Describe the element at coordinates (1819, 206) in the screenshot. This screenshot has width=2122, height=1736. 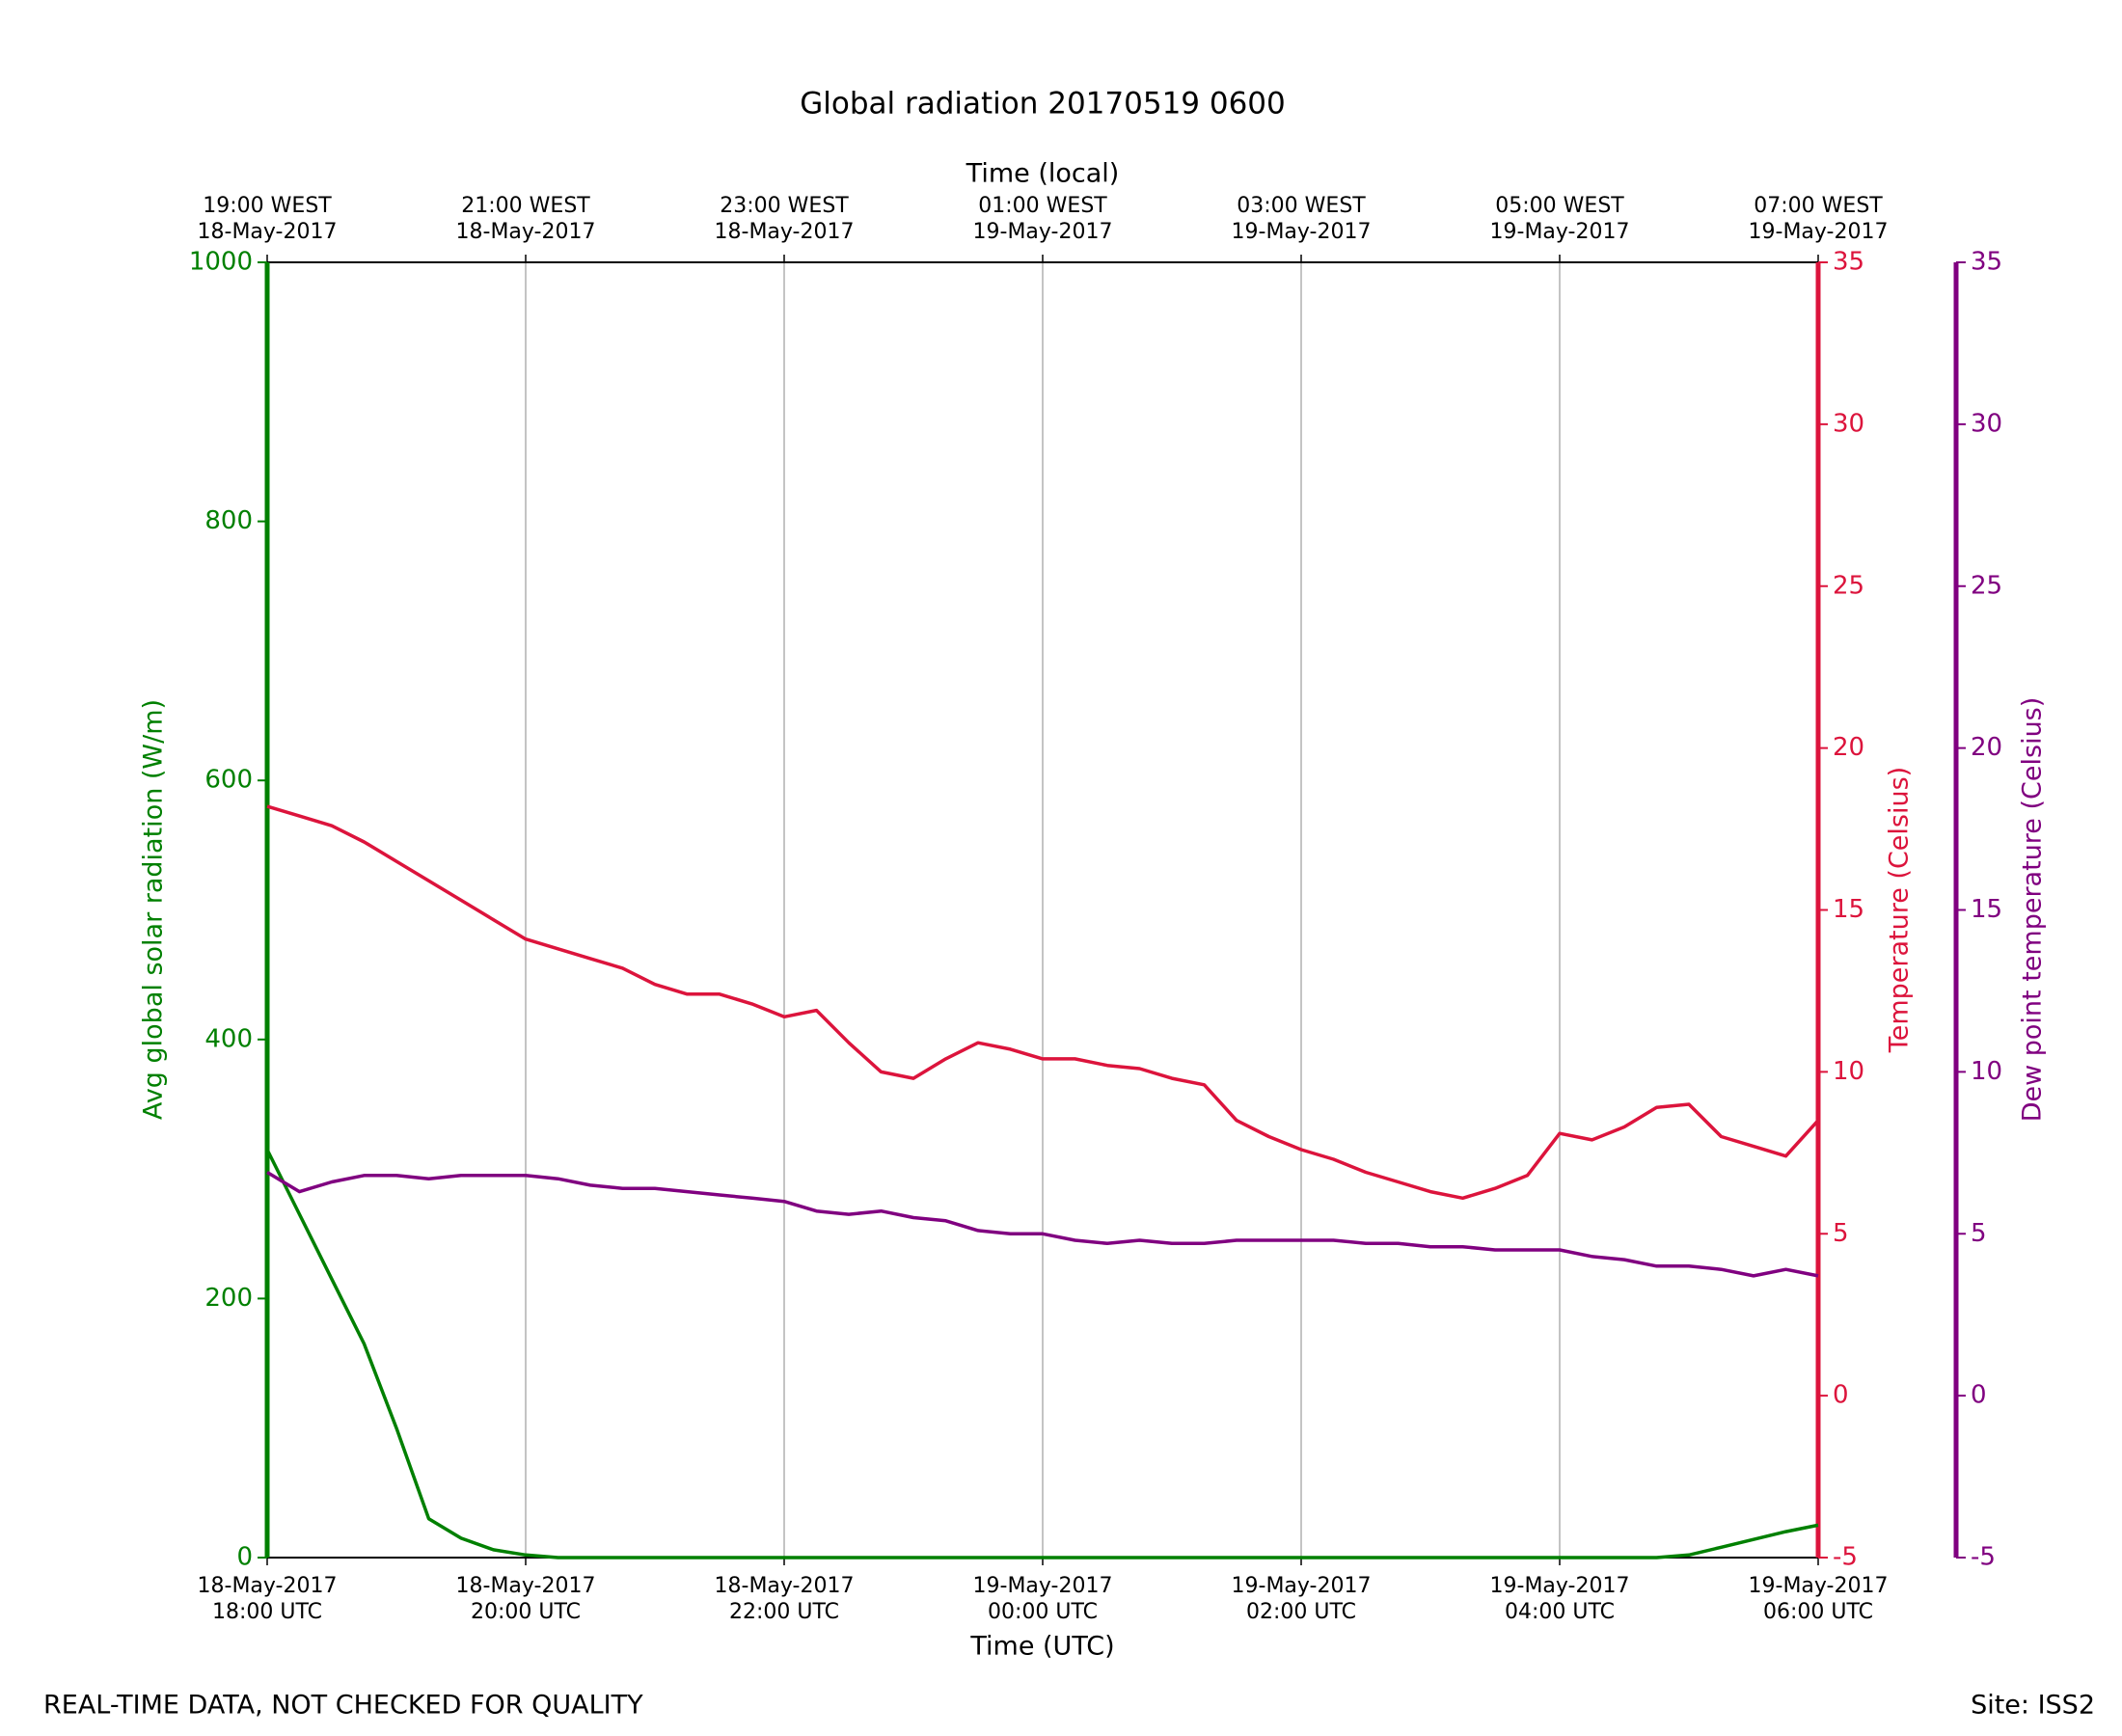
I see `top-x-tick-label: 07:00 WEST` at that location.